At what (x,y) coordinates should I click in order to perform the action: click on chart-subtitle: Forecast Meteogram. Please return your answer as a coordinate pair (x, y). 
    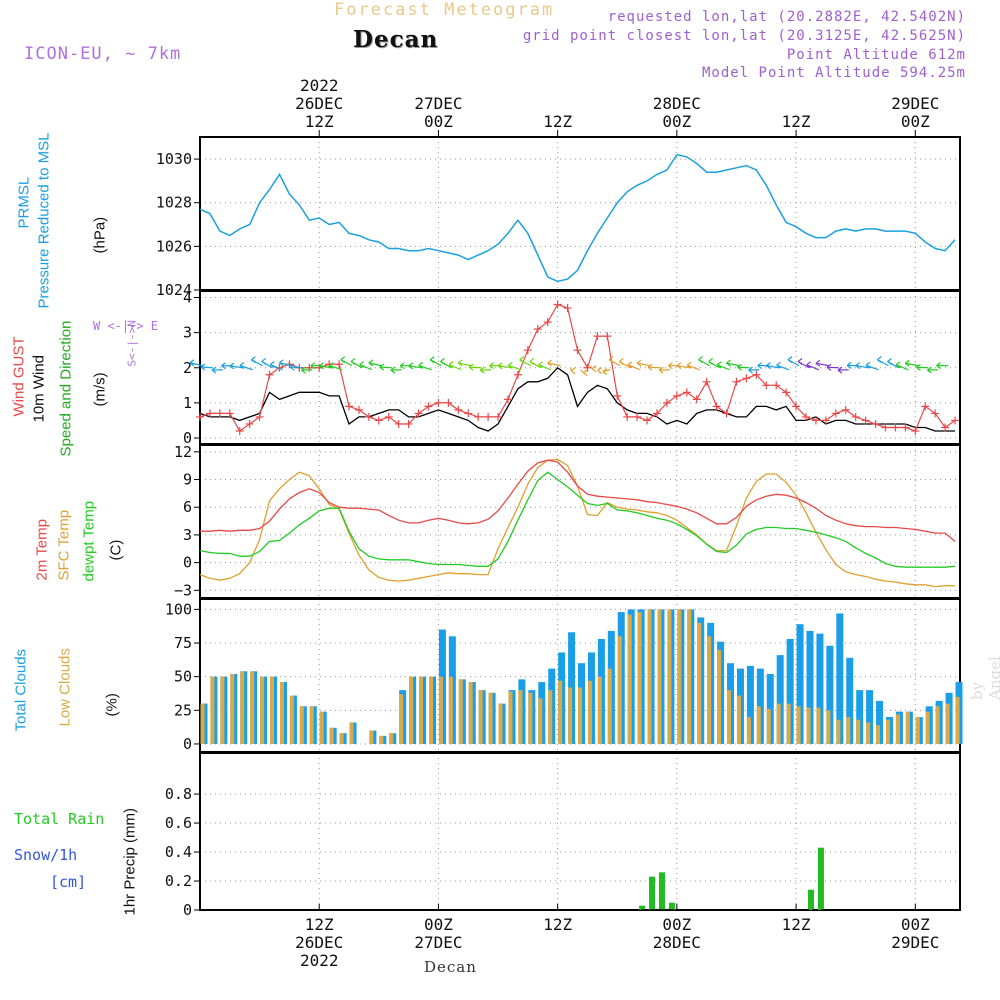
    Looking at the image, I should click on (444, 10).